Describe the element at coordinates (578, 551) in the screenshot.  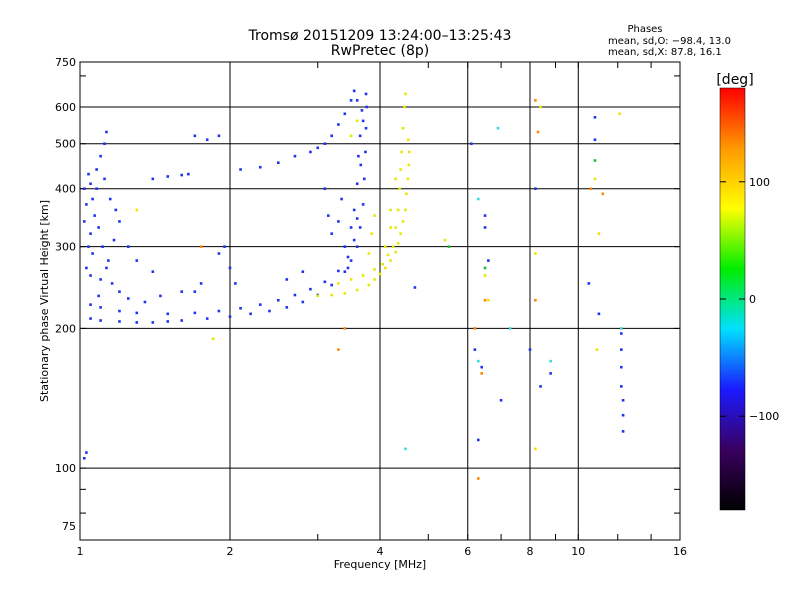
I see `x-tick-label: 10` at that location.